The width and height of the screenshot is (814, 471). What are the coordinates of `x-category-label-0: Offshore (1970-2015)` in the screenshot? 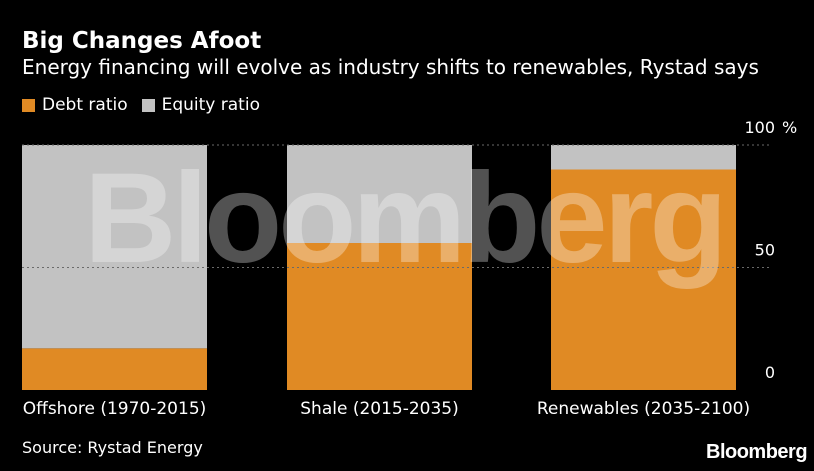 It's located at (115, 409).